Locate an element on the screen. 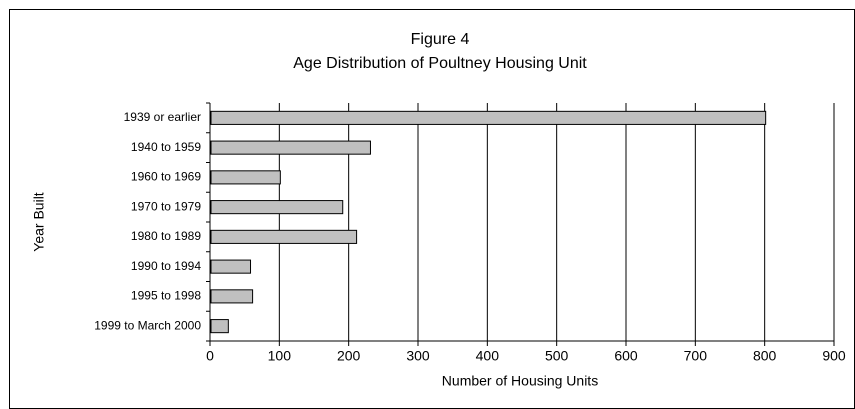  x-axis-label: Number of Housing Units is located at coordinates (520, 381).